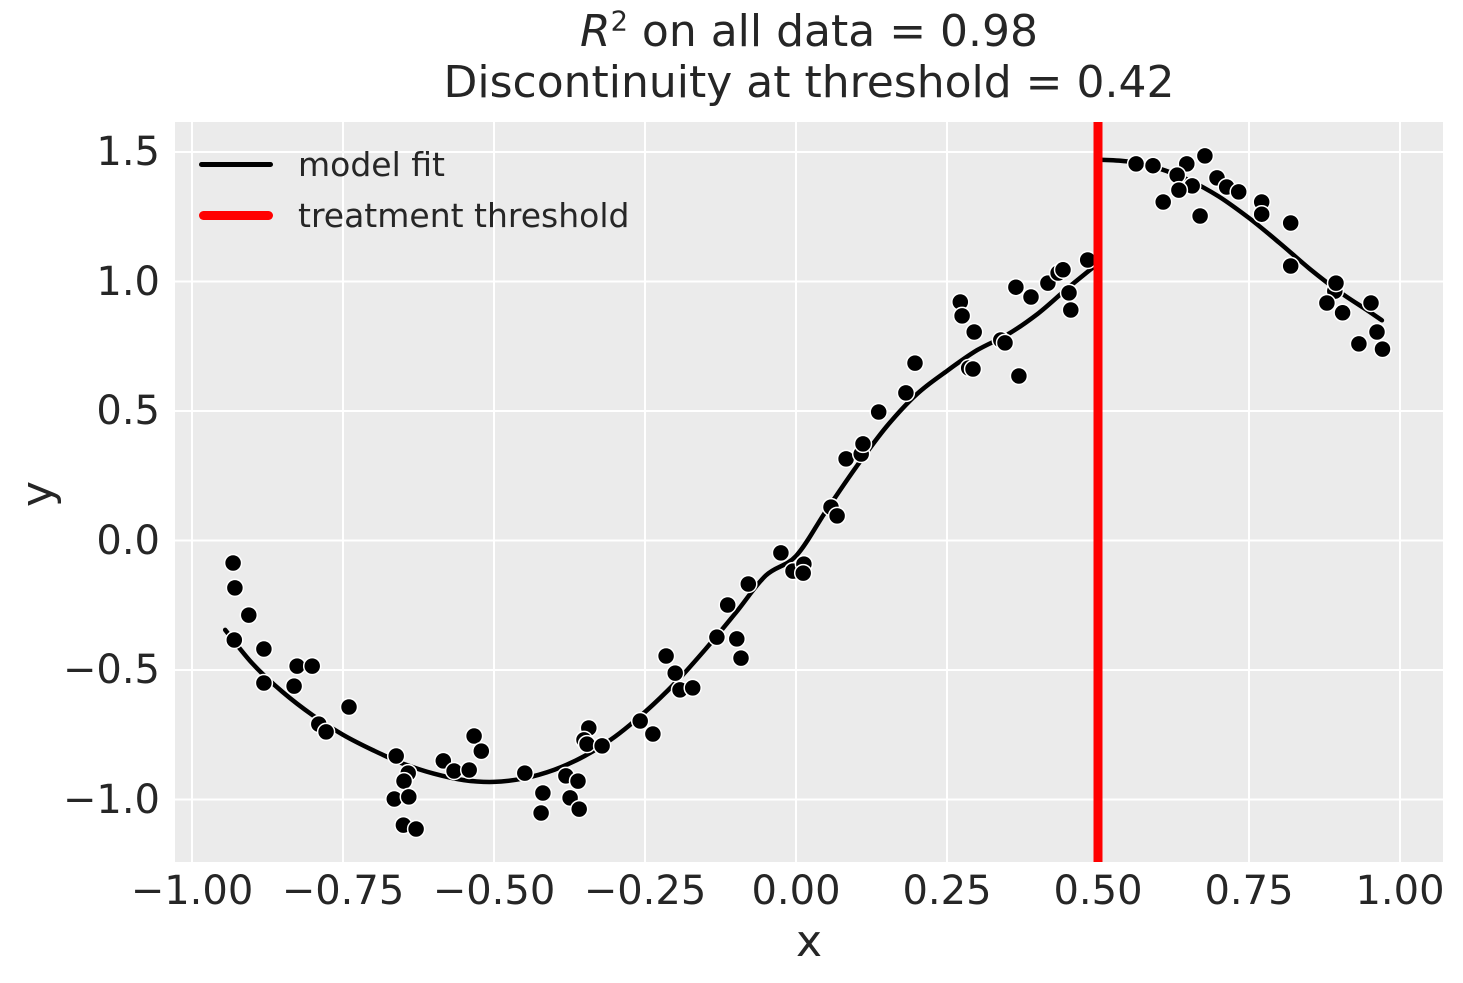  What do you see at coordinates (371, 164) in the screenshot?
I see `legend-label-model-fit: model fit` at bounding box center [371, 164].